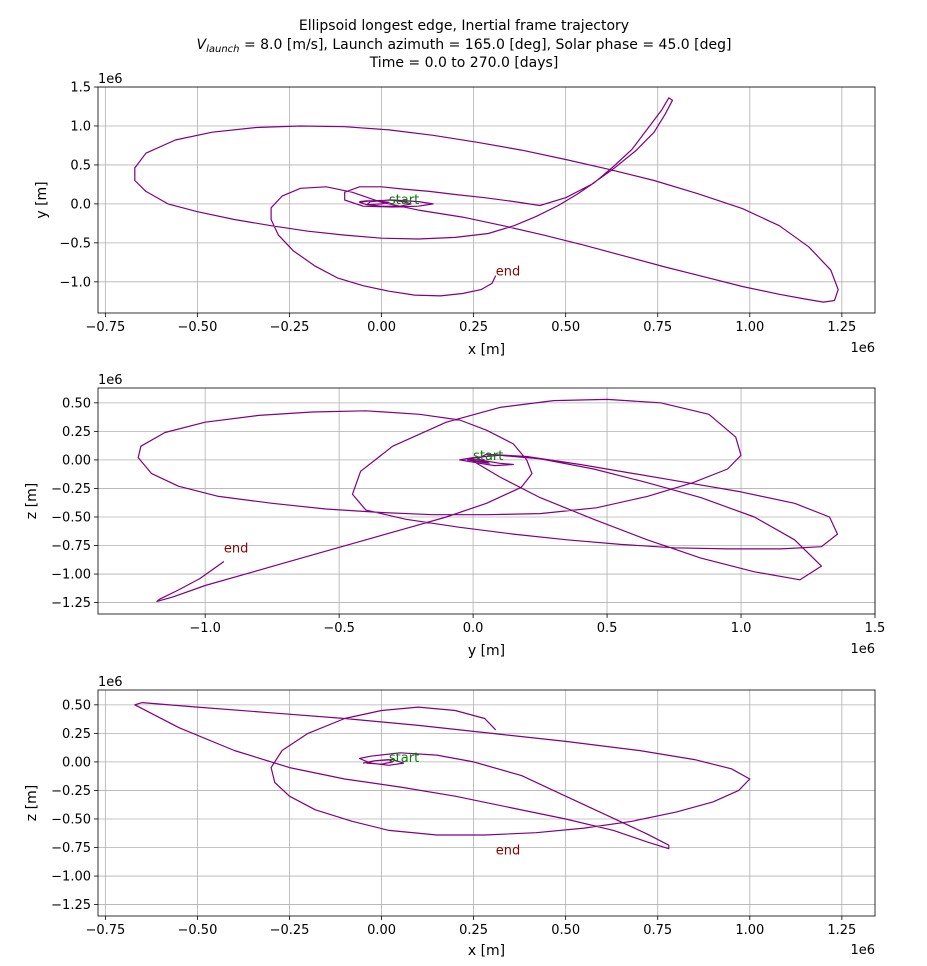 Image resolution: width=927 pixels, height=966 pixels. What do you see at coordinates (80, 165) in the screenshot?
I see `subplot-1-ytick-label: 0.5` at bounding box center [80, 165].